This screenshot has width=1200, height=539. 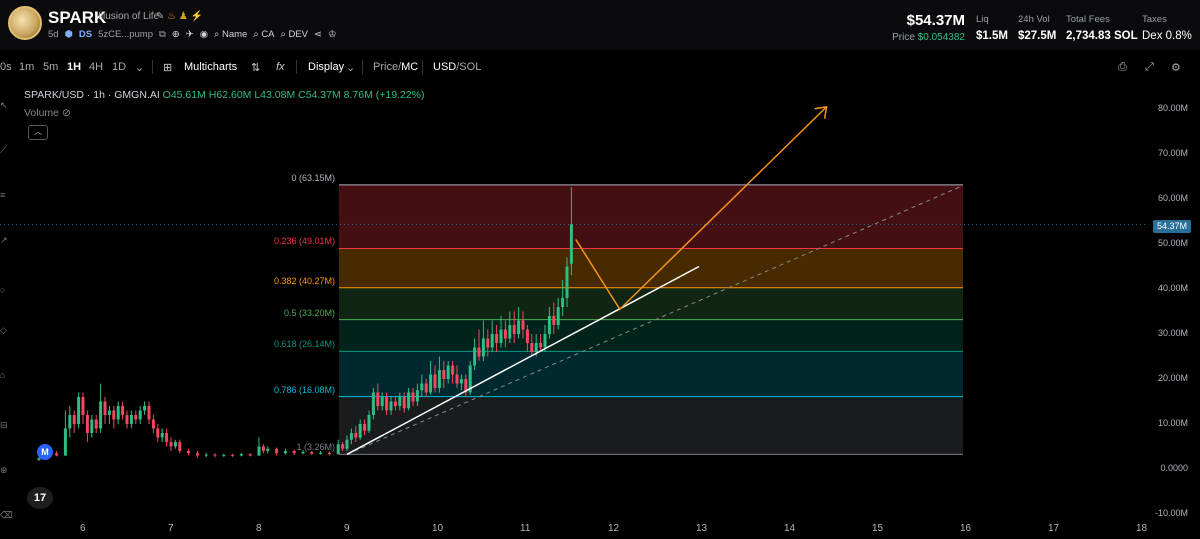 I want to click on x-tick: 18, so click(x=1142, y=528).